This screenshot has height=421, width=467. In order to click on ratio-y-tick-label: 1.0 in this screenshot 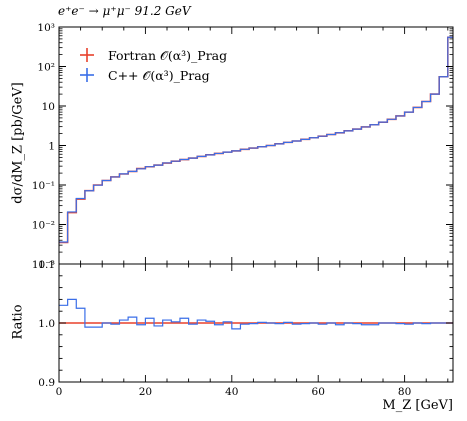, I will do `click(46, 324)`.